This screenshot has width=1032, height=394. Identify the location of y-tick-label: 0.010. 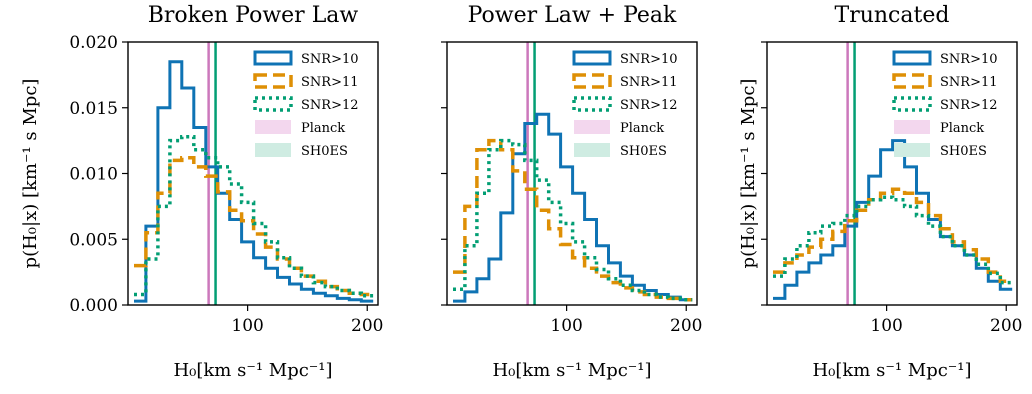
(93, 175).